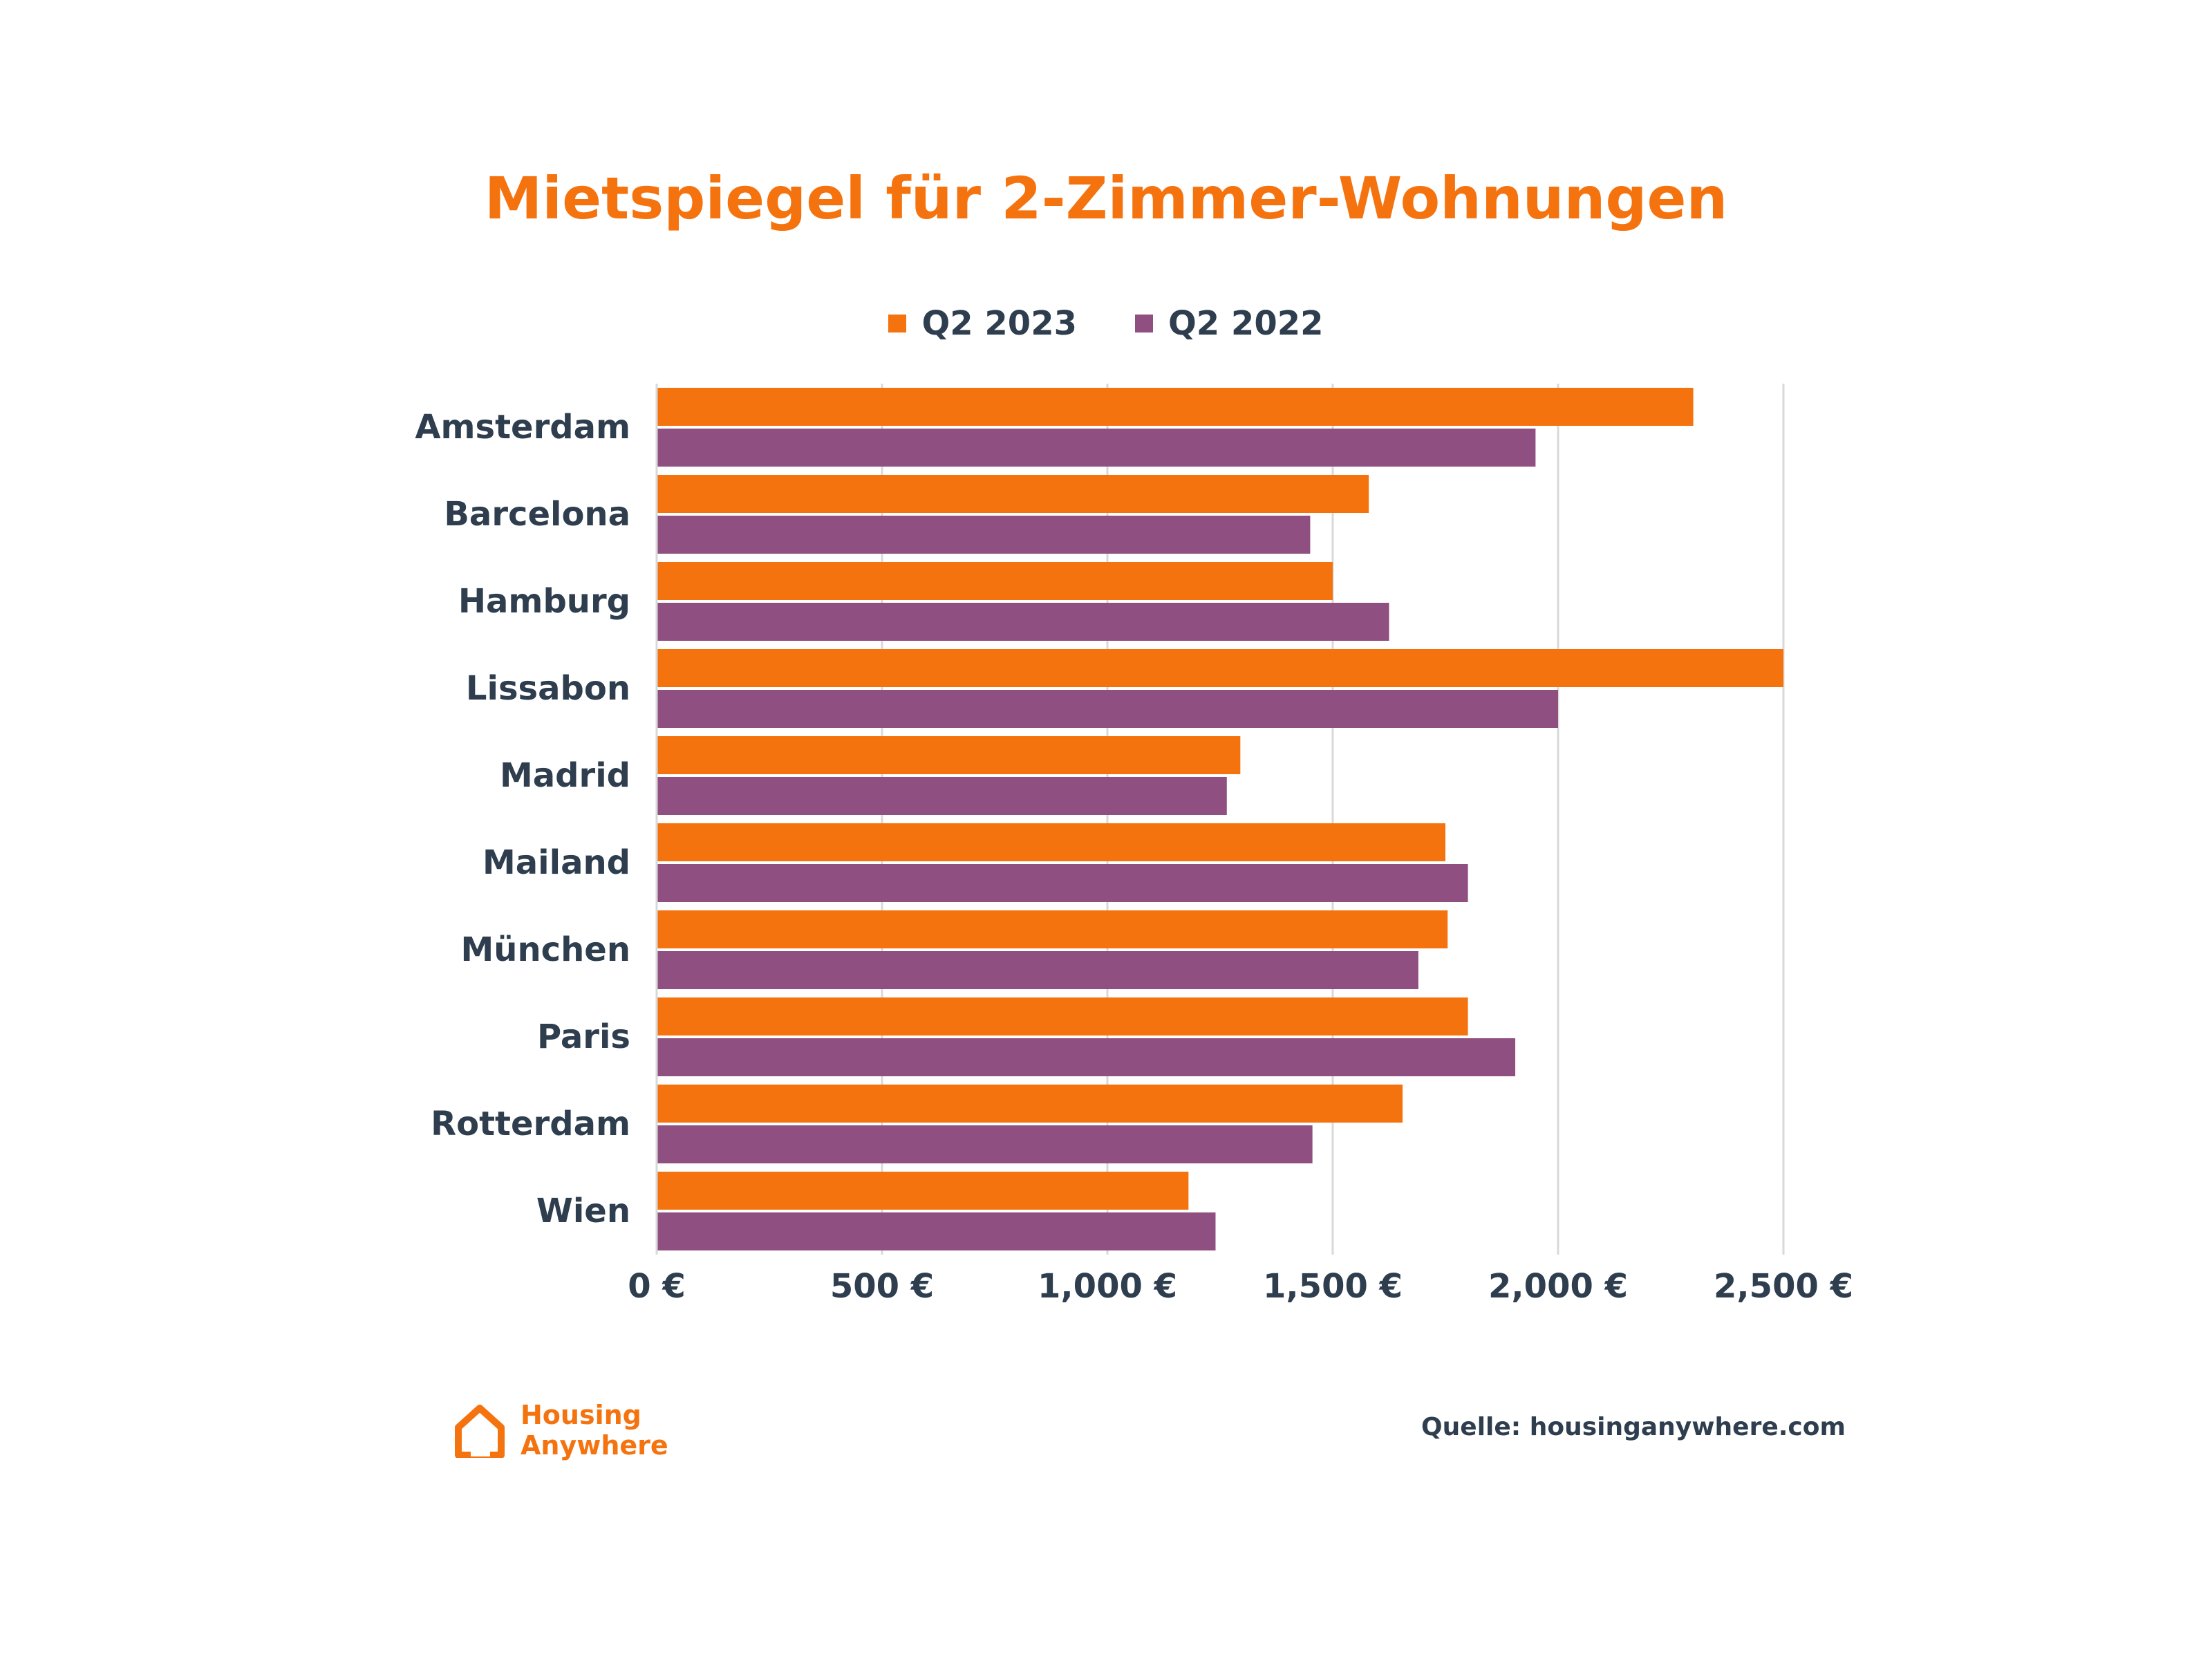 This screenshot has width=2212, height=1659. I want to click on bar-mailand-q2-2022, so click(1063, 883).